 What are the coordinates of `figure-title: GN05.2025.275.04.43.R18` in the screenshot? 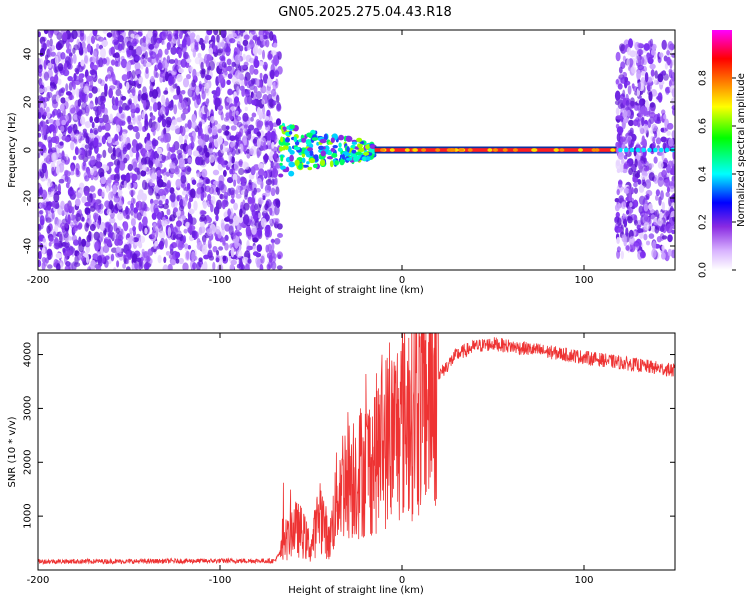 It's located at (365, 12).